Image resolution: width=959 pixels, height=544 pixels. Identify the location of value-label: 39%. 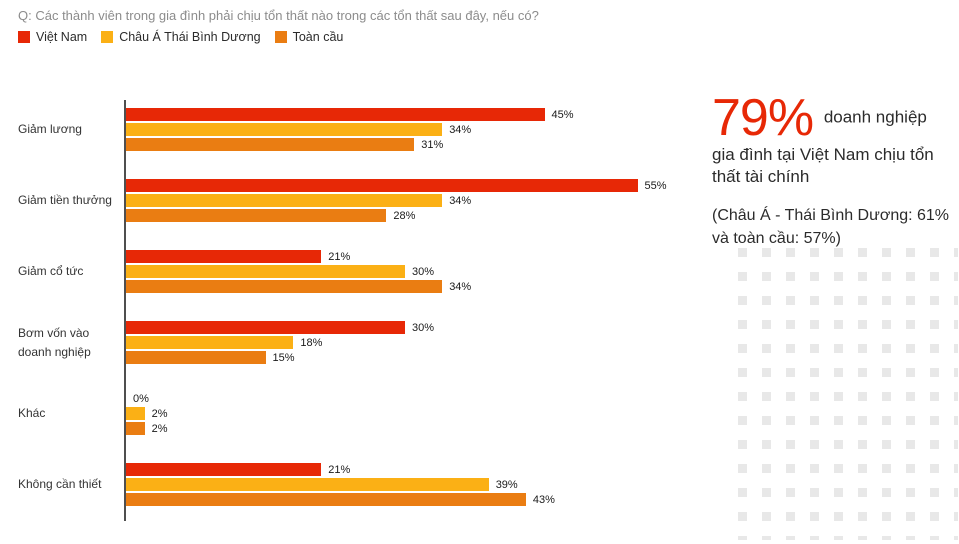
(506, 484).